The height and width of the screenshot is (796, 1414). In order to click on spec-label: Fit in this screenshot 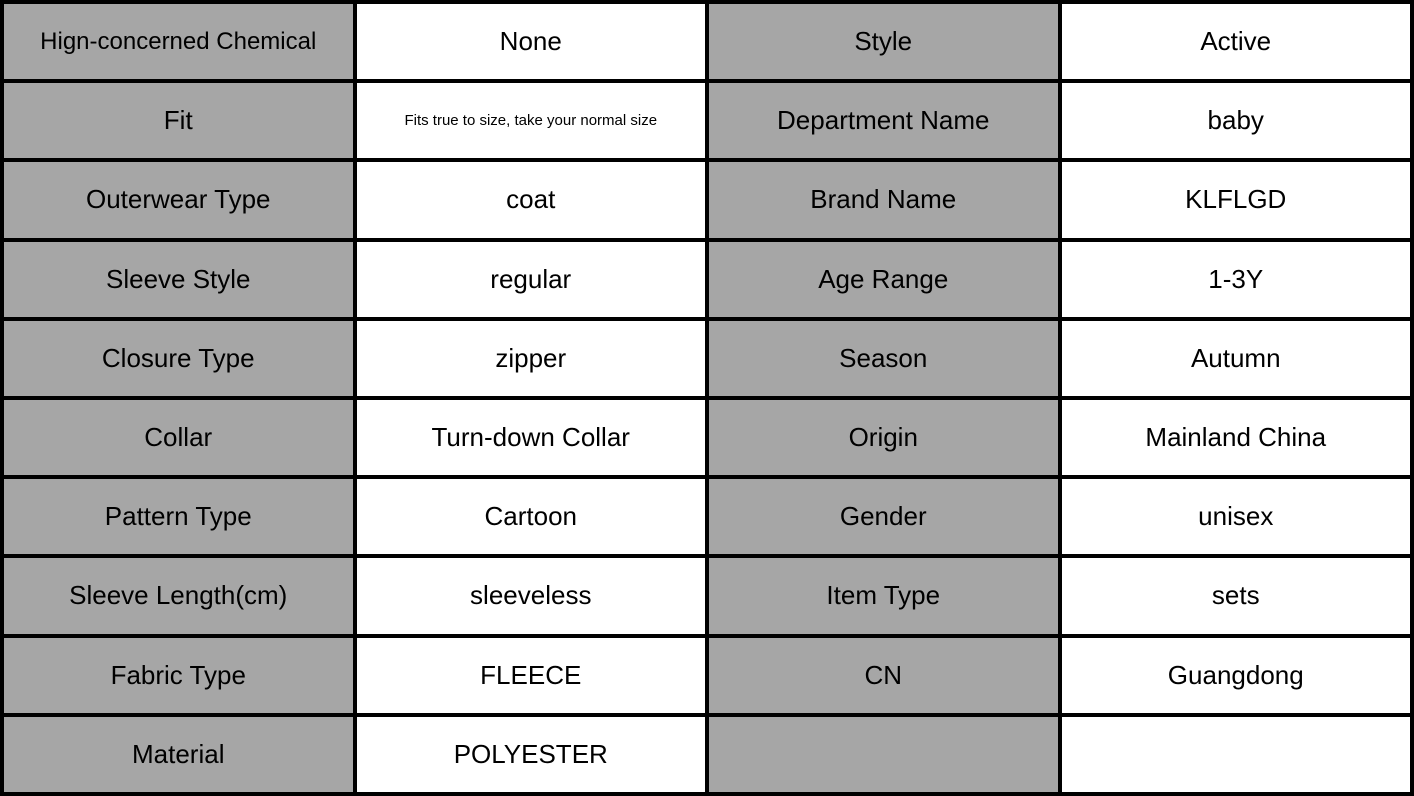, I will do `click(178, 121)`.